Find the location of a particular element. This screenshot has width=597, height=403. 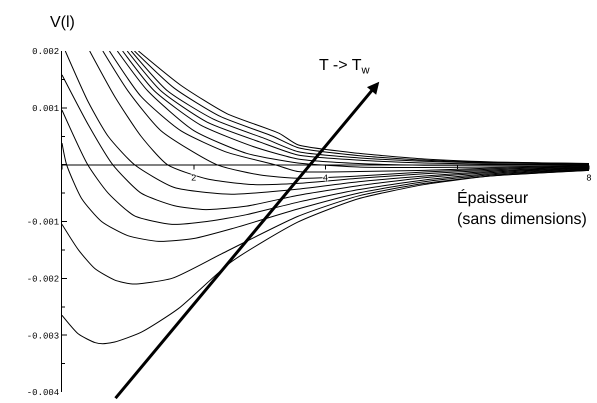

y-tick-label: -0.004 is located at coordinates (43, 393).